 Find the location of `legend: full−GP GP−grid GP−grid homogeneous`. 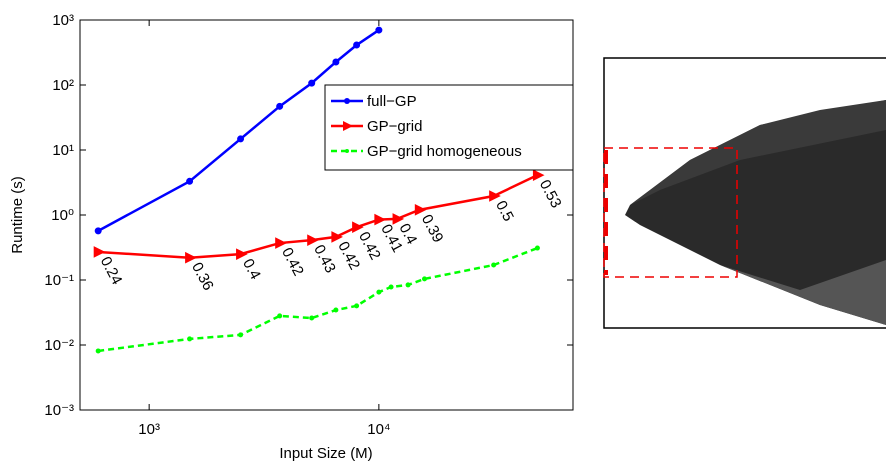

legend: full−GP GP−grid GP−grid homogeneous is located at coordinates (449, 127).